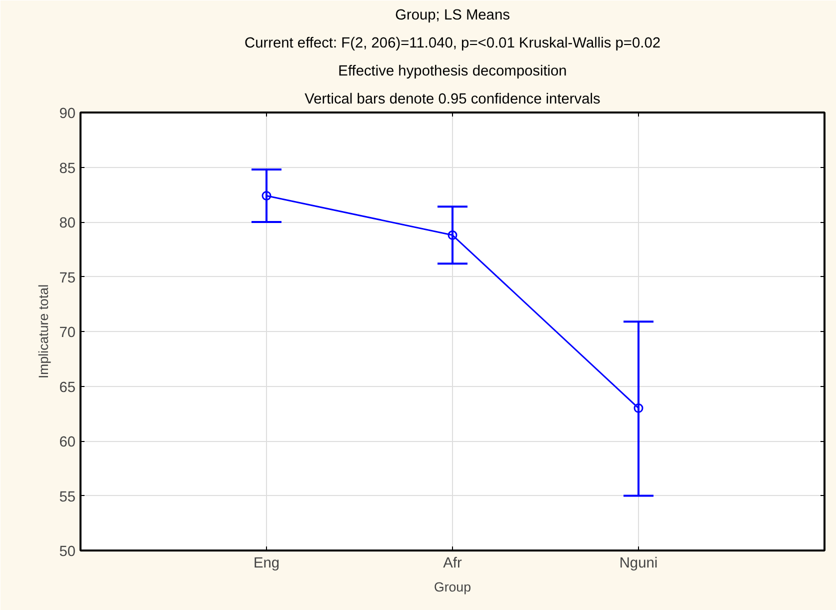 This screenshot has height=610, width=836. Describe the element at coordinates (67, 114) in the screenshot. I see `y-tick-label: 90` at that location.